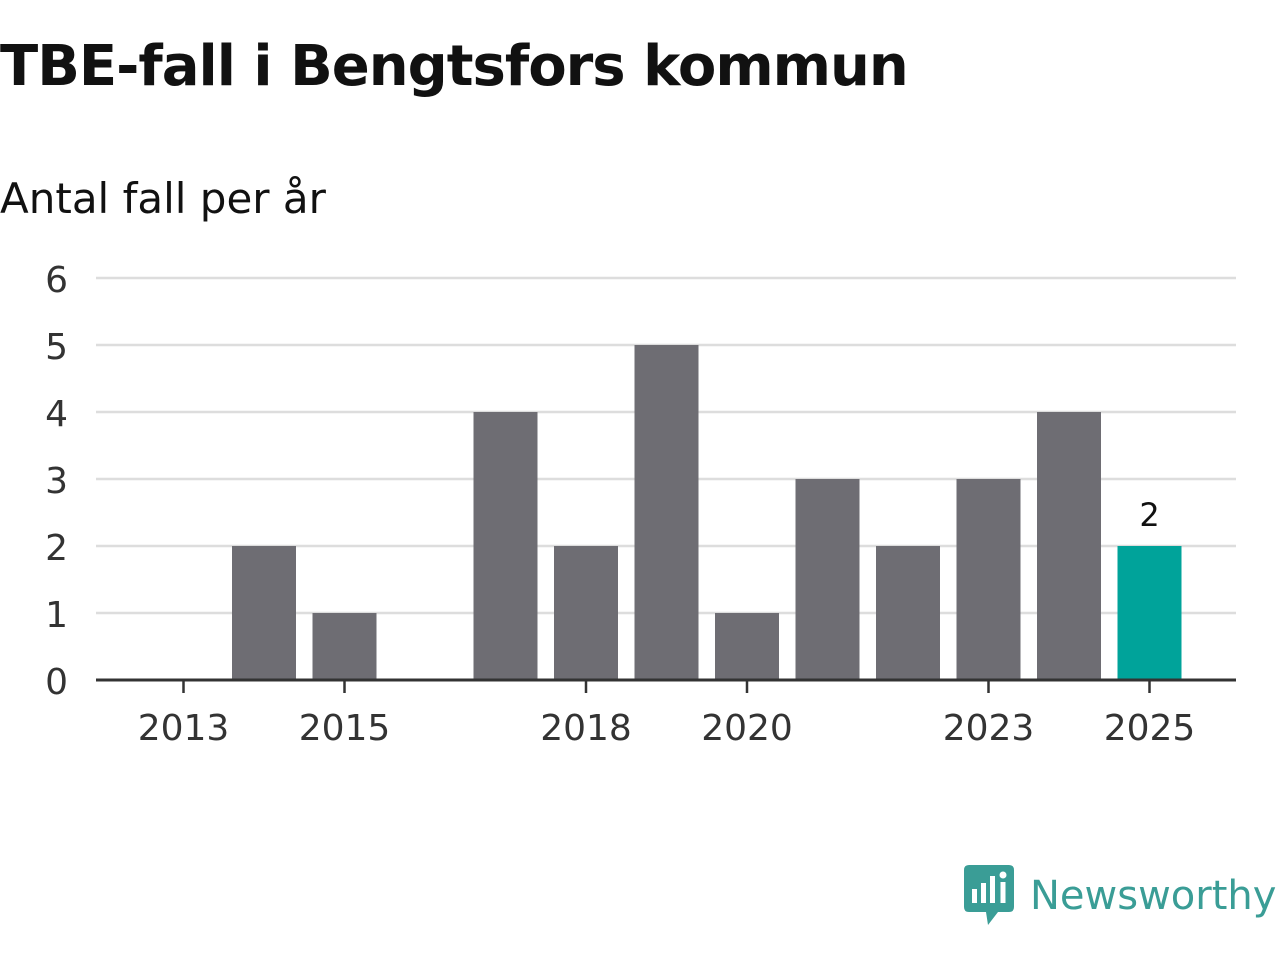 The height and width of the screenshot is (960, 1280). Describe the element at coordinates (56, 481) in the screenshot. I see `y-tick-label: 3` at that location.